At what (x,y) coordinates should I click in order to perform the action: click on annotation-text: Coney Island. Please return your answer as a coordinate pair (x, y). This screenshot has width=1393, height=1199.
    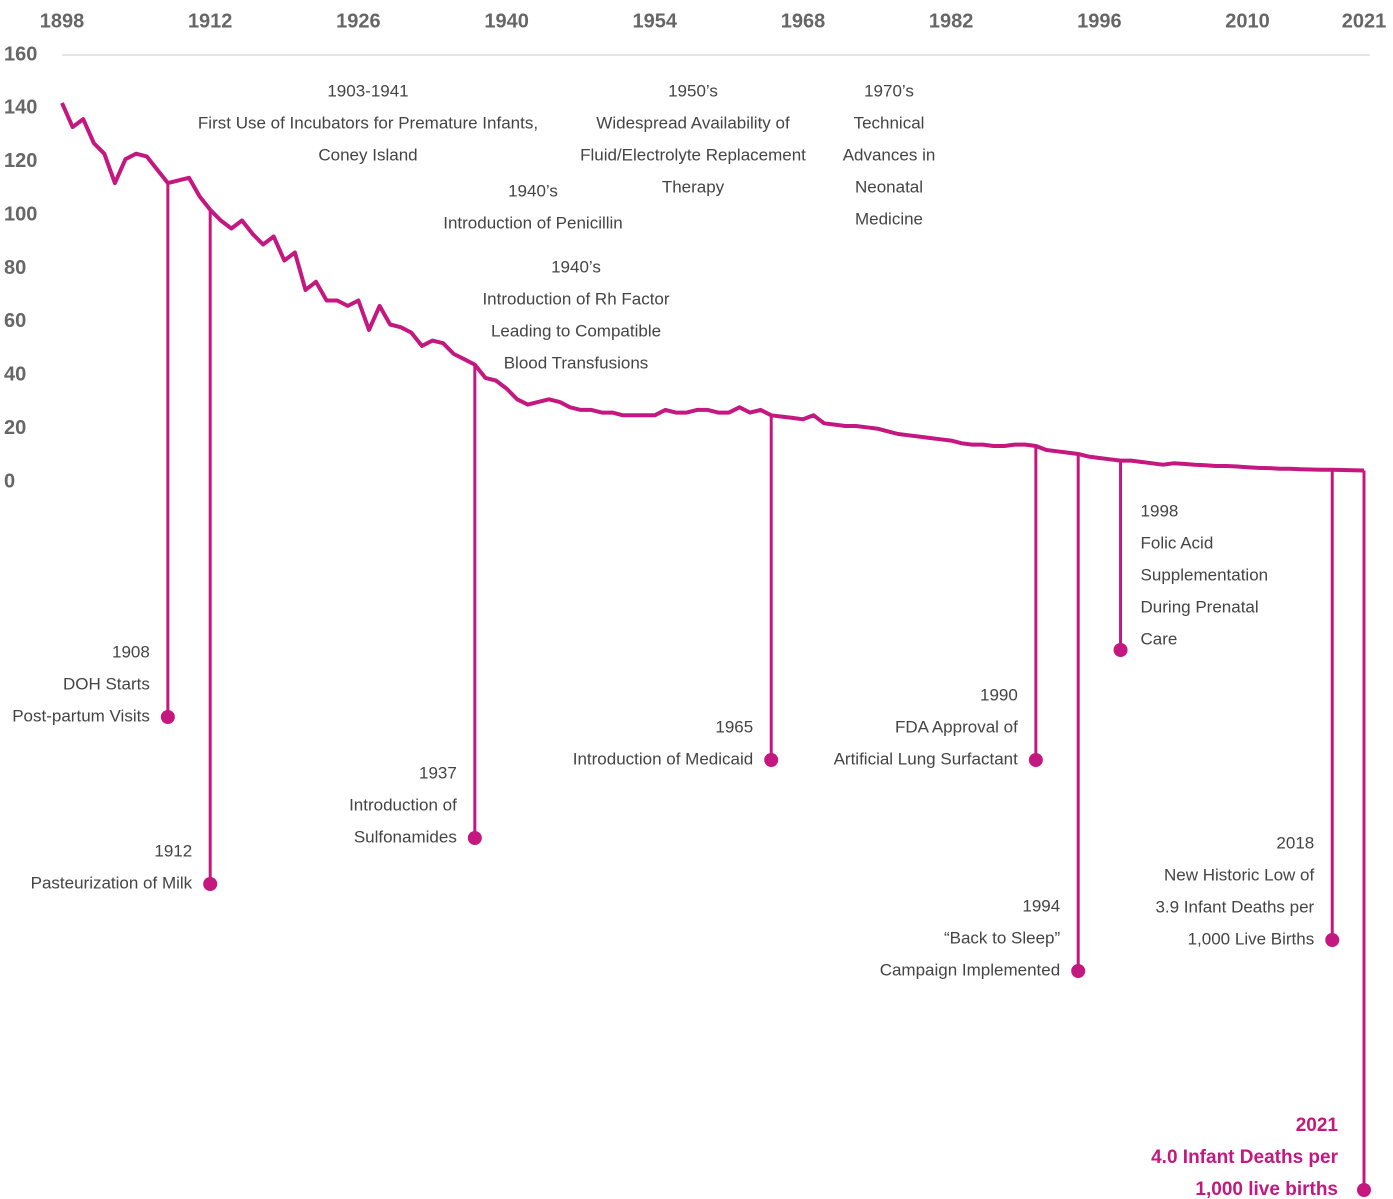
    Looking at the image, I should click on (367, 154).